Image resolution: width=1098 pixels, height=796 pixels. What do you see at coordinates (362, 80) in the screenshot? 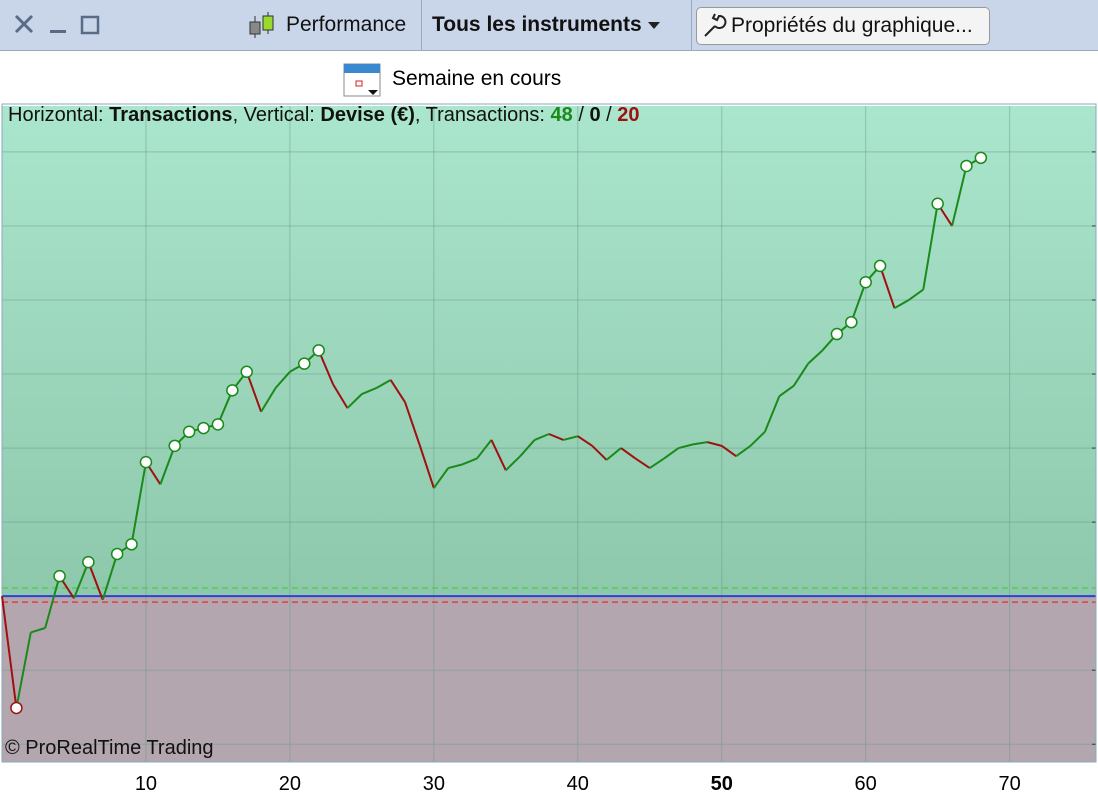
I see `calendar-icon` at bounding box center [362, 80].